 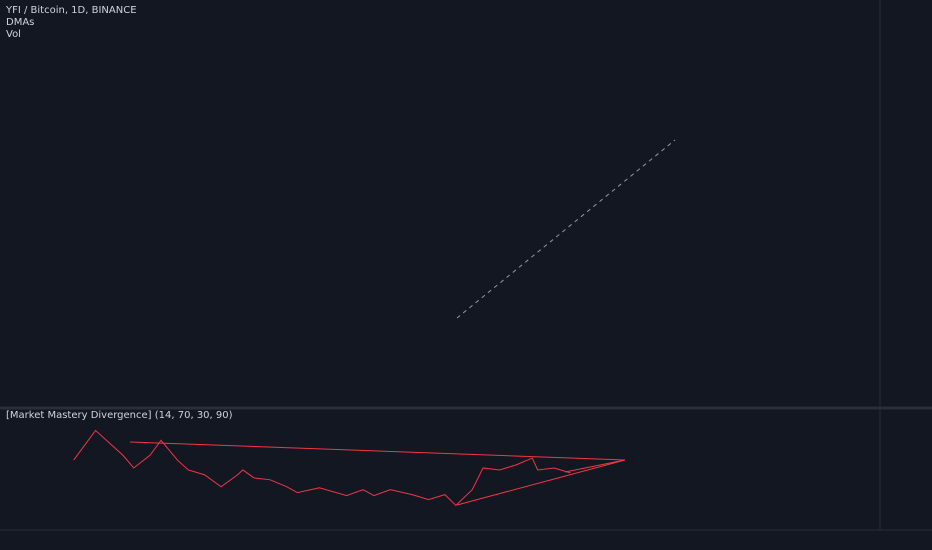 I want to click on symbol-title: YFI / Bitcoin, 1D, BINANCE, so click(x=71, y=10).